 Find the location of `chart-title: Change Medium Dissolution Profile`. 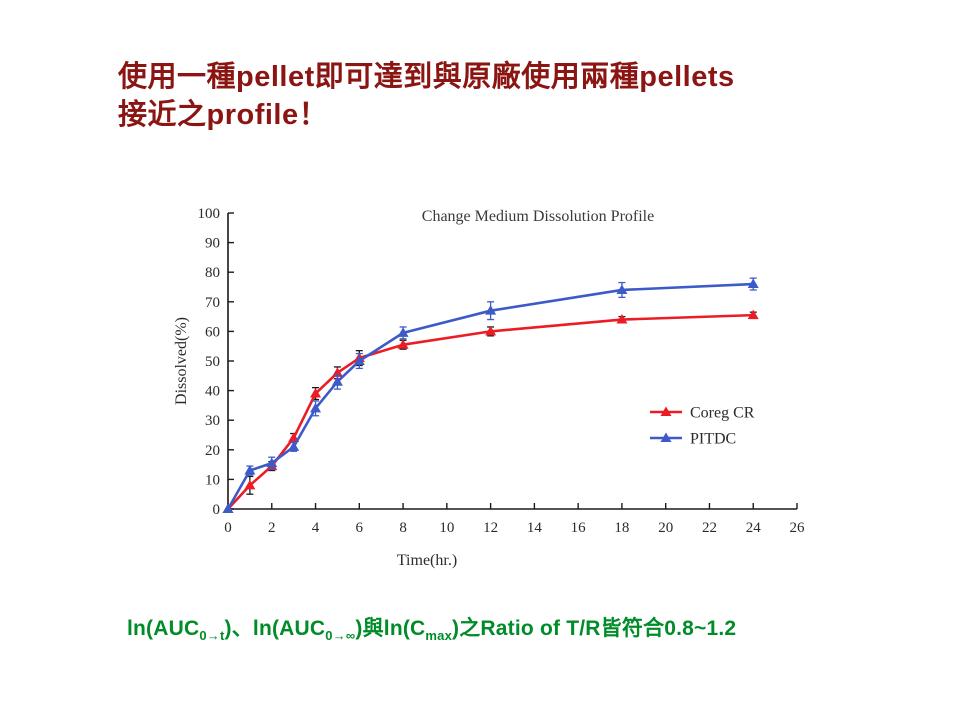

chart-title: Change Medium Dissolution Profile is located at coordinates (538, 216).